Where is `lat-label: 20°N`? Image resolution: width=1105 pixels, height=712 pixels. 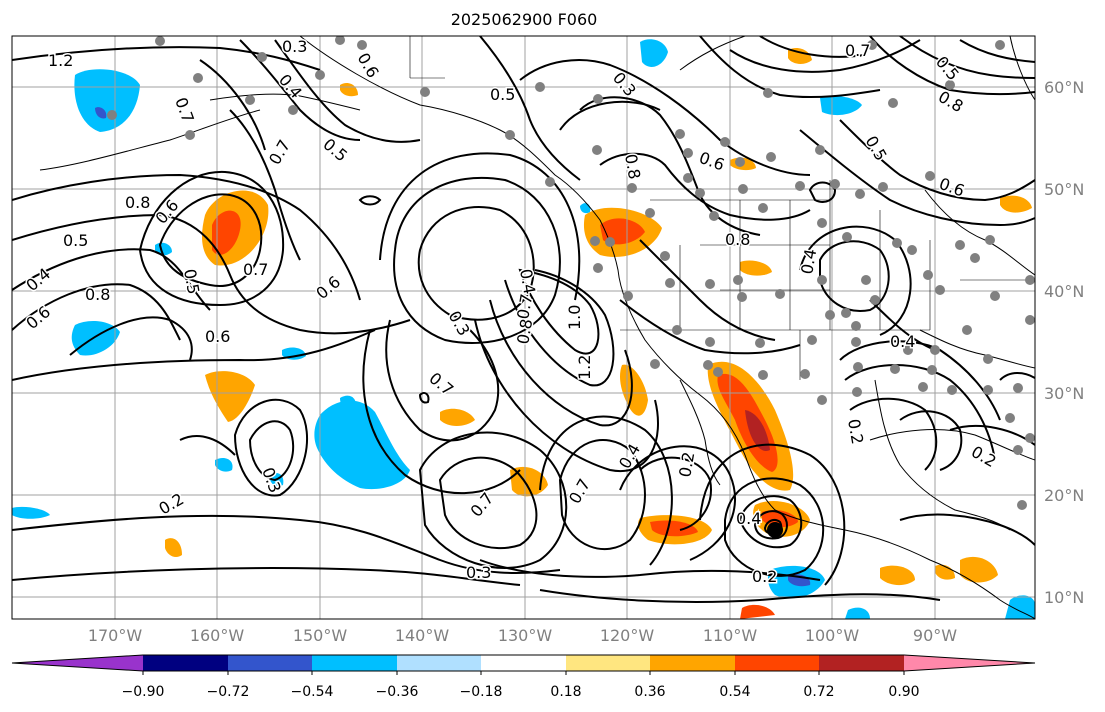
lat-label: 20°N is located at coordinates (1064, 495).